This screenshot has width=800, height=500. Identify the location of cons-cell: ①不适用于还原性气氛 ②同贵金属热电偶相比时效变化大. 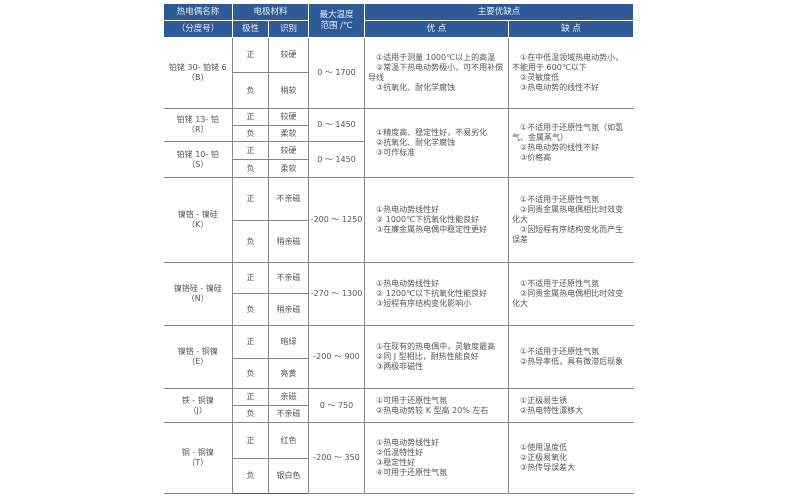
(571, 294).